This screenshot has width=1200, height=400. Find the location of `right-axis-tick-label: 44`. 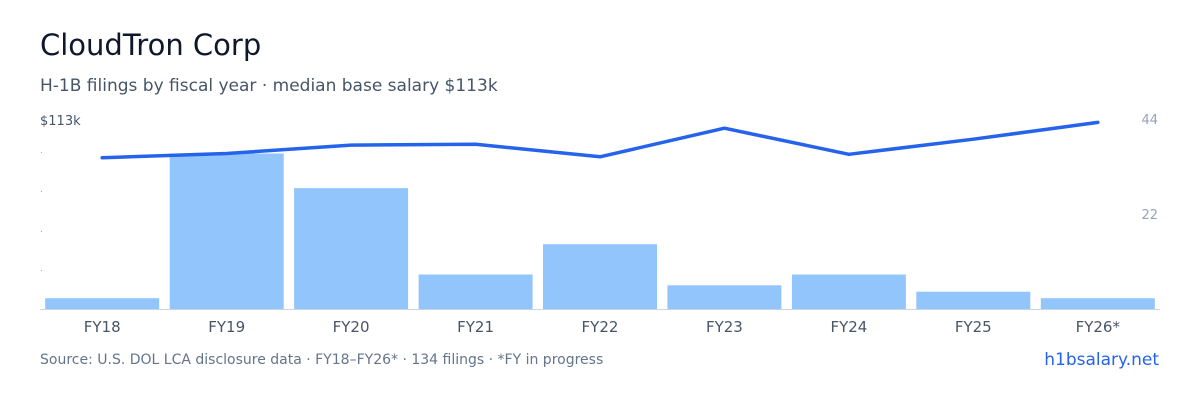

right-axis-tick-label: 44 is located at coordinates (1149, 120).